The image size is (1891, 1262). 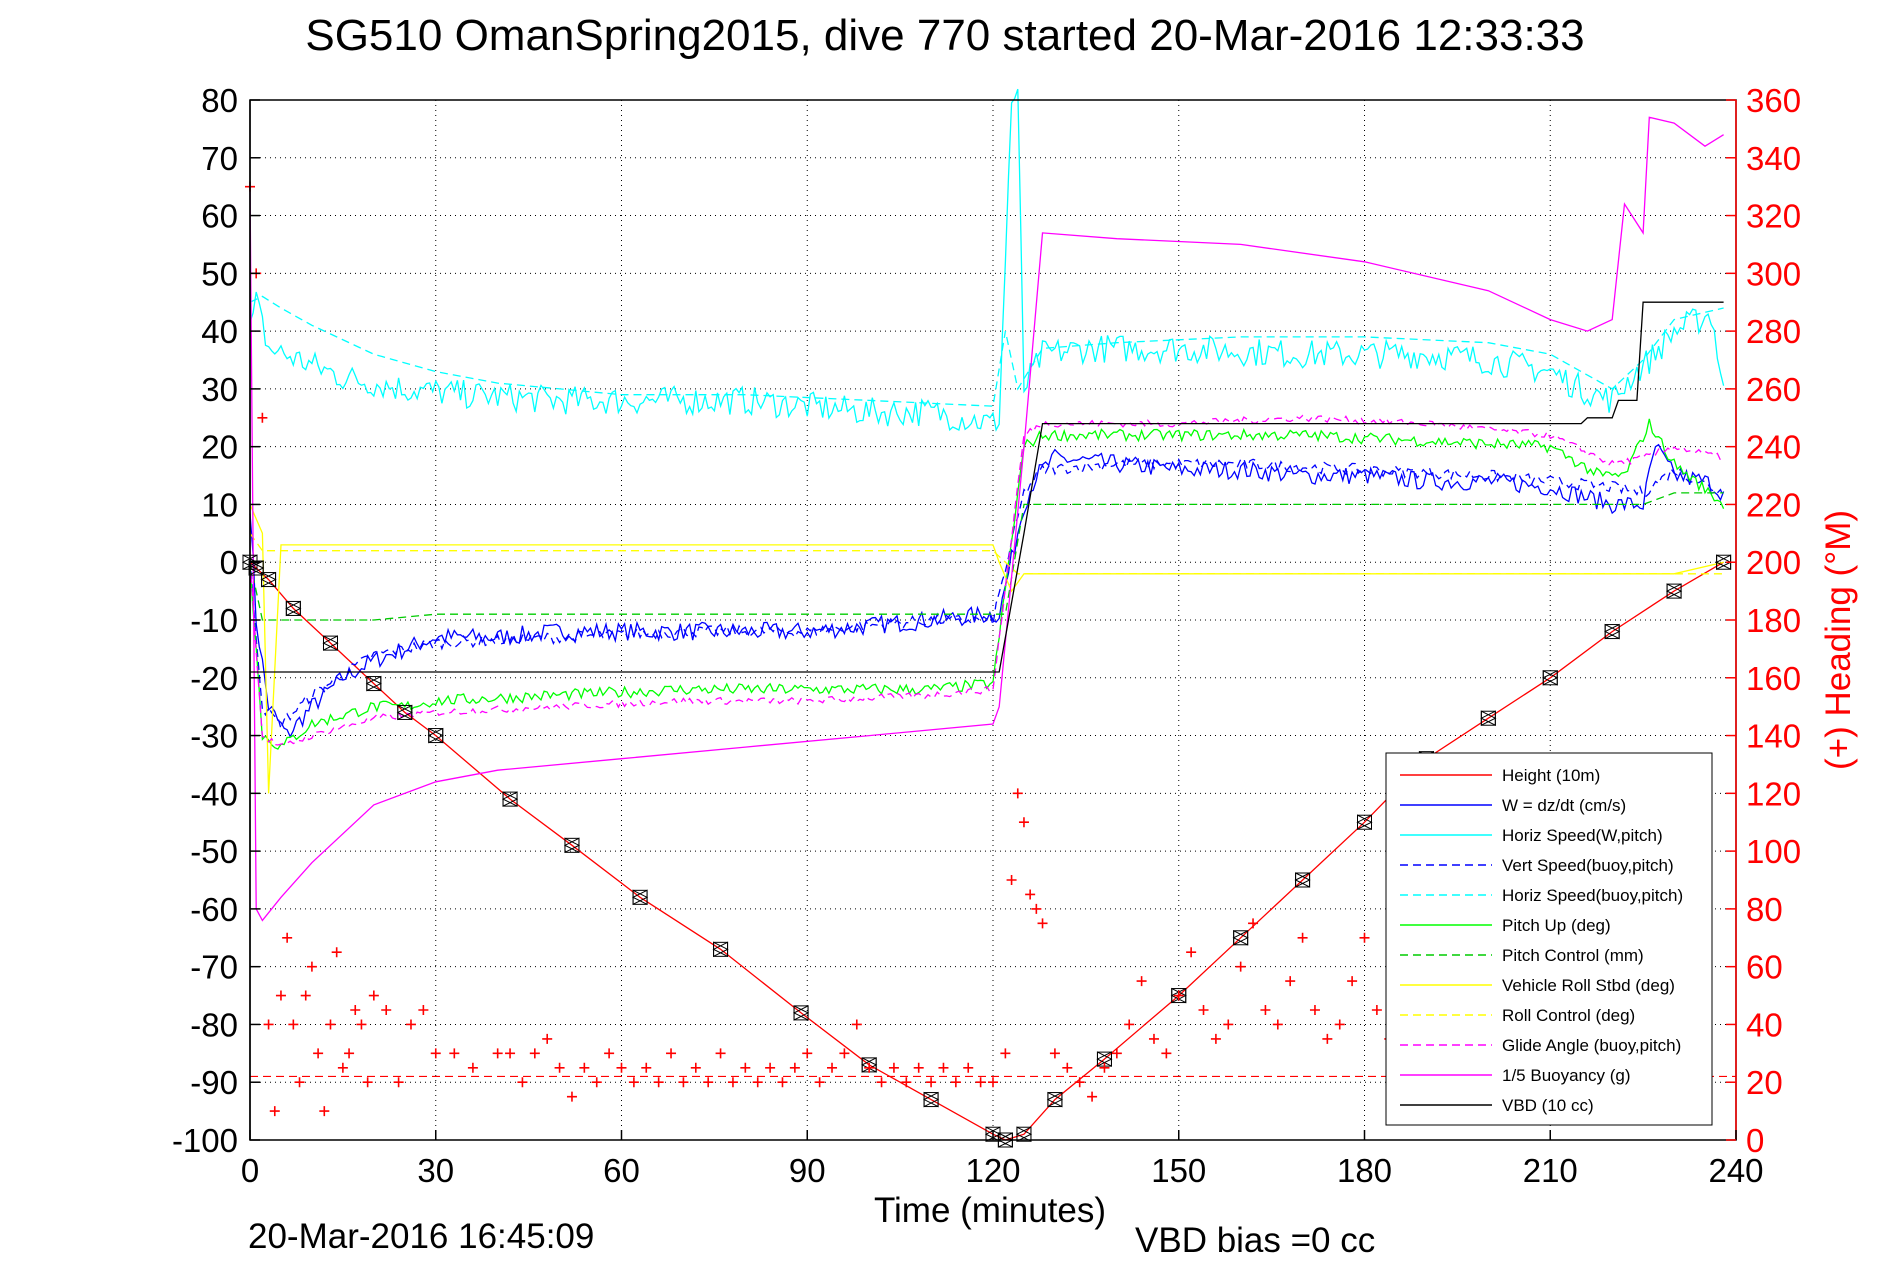 I want to click on y2-tick-label: 360, so click(x=1773, y=100).